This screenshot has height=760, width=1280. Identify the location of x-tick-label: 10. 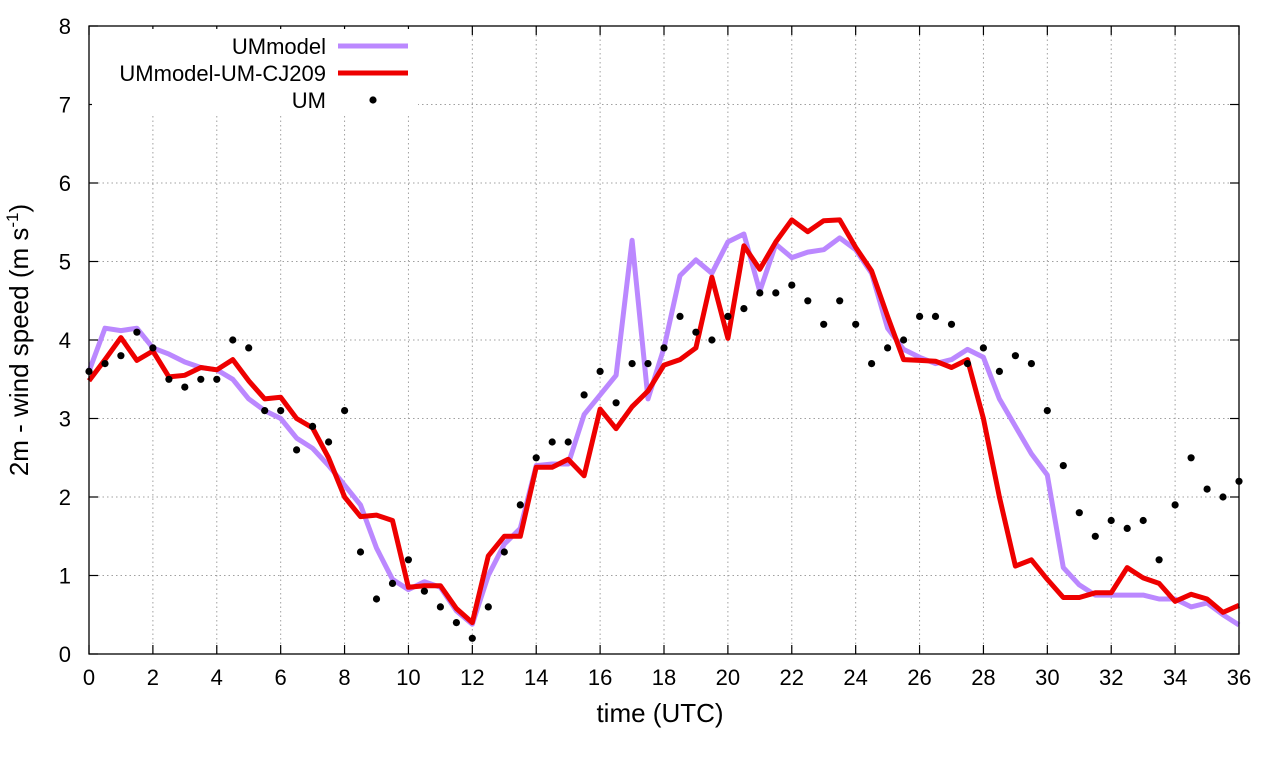
(408, 677).